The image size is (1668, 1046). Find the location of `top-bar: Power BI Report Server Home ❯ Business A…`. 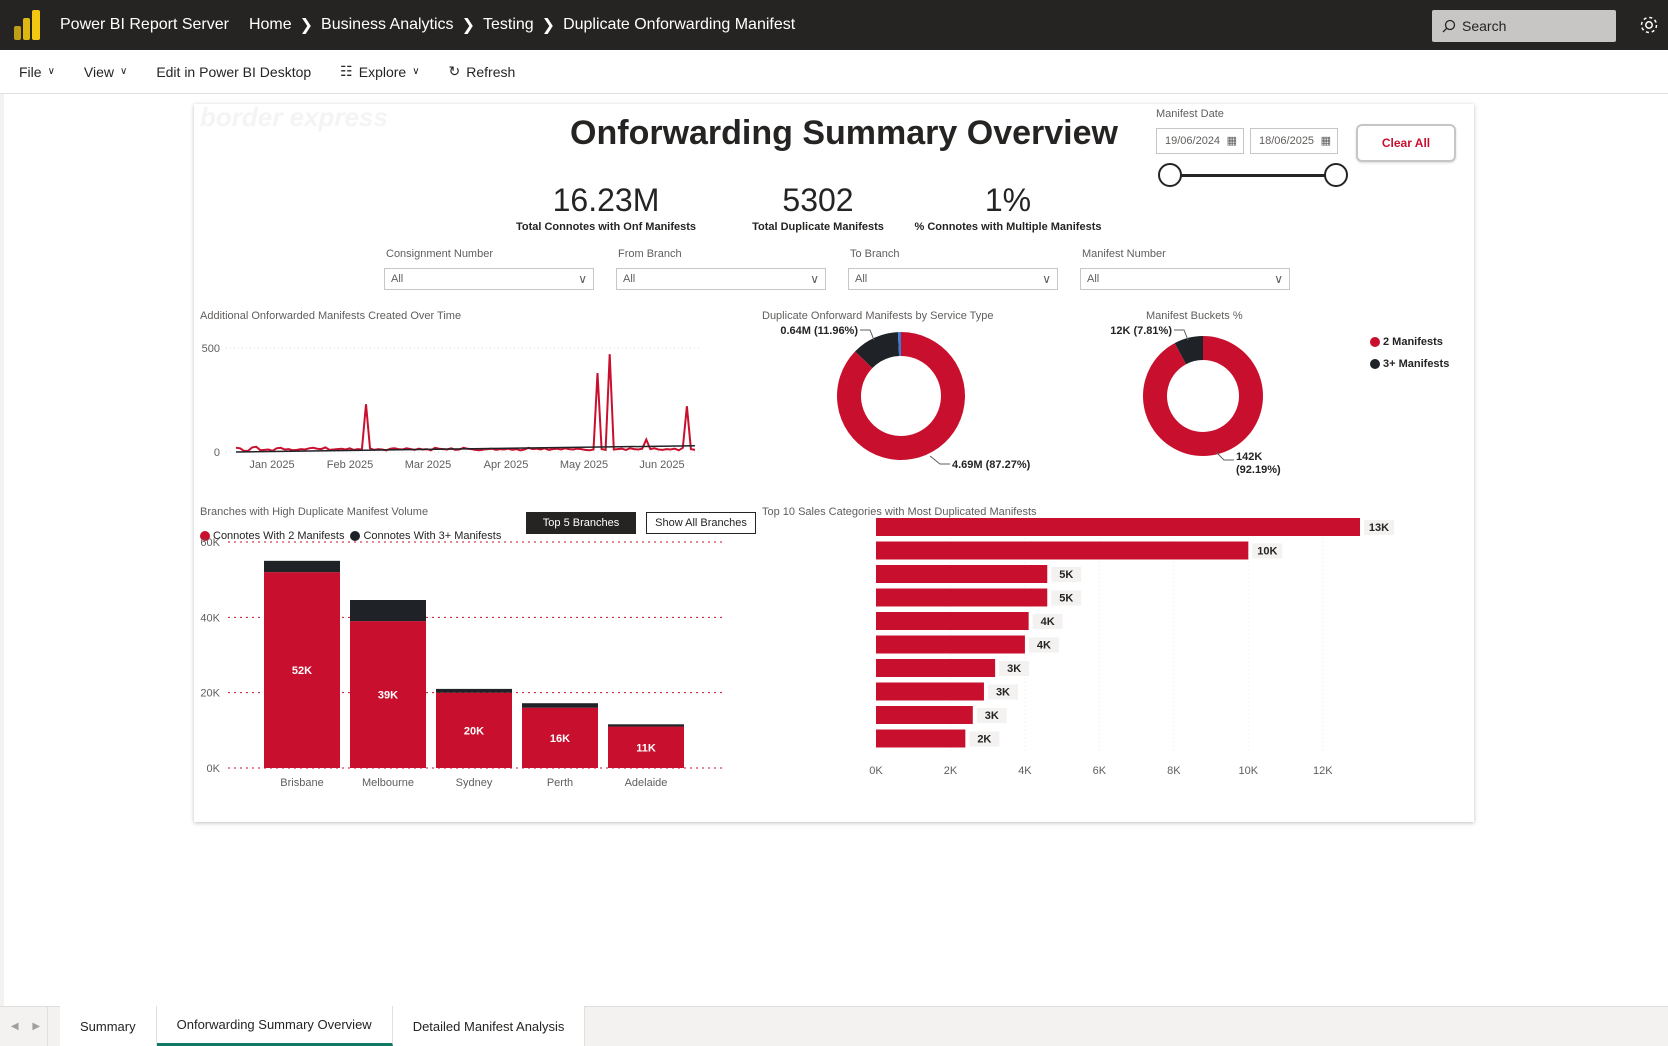

top-bar: Power BI Report Server Home ❯ Business A… is located at coordinates (834, 25).